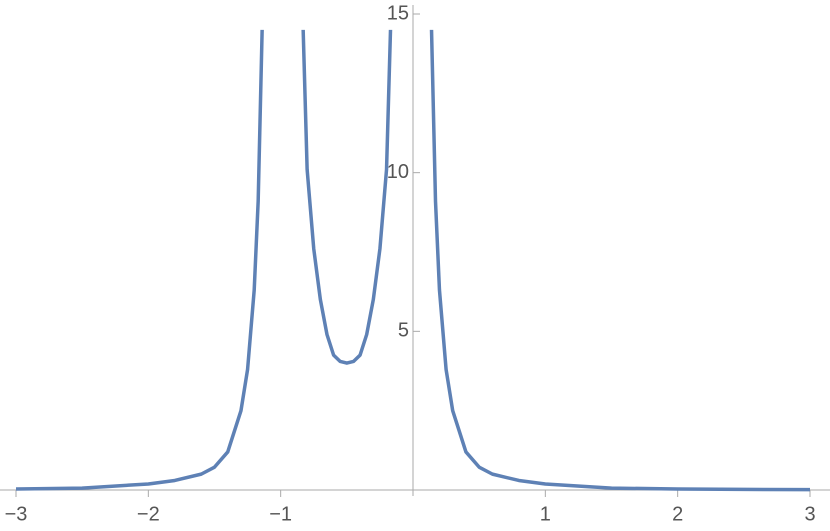  I want to click on x-tick-label: −3, so click(16, 514).